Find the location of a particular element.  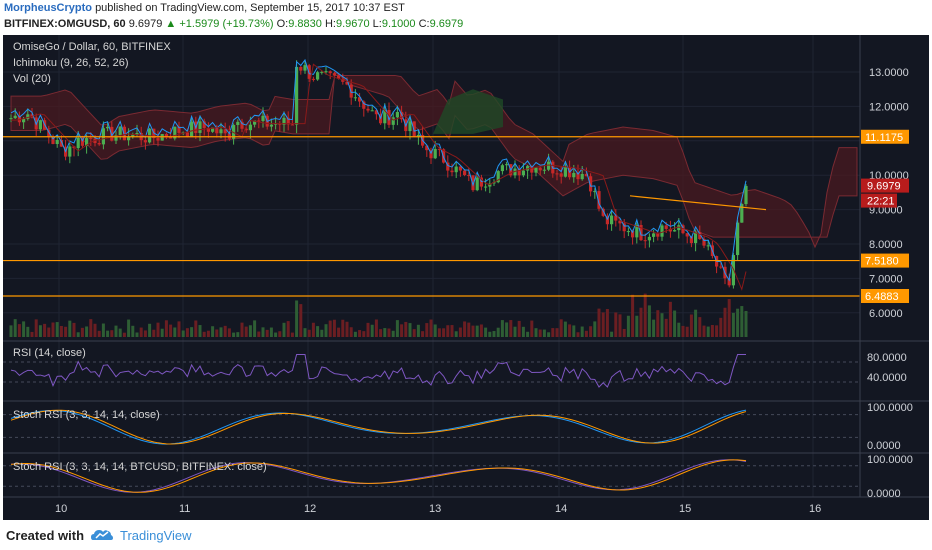

close-label: C: is located at coordinates (424, 24).